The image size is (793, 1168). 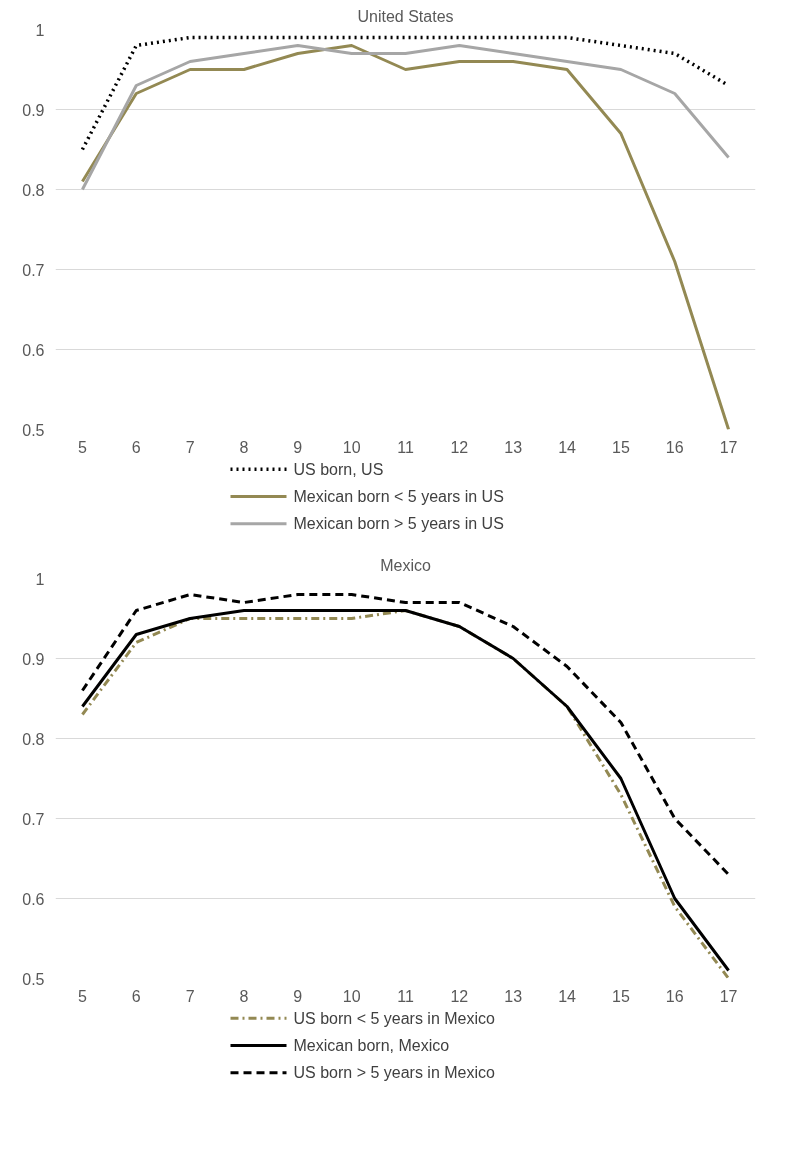 I want to click on legend-label: US born, US, so click(x=338, y=469).